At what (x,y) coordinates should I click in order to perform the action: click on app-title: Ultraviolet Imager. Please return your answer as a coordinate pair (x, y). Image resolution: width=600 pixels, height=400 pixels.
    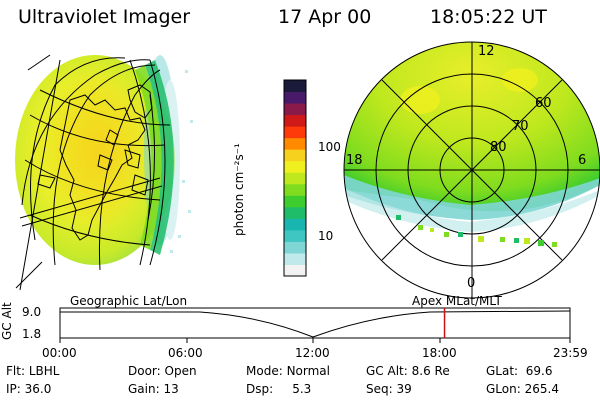
    Looking at the image, I should click on (104, 17).